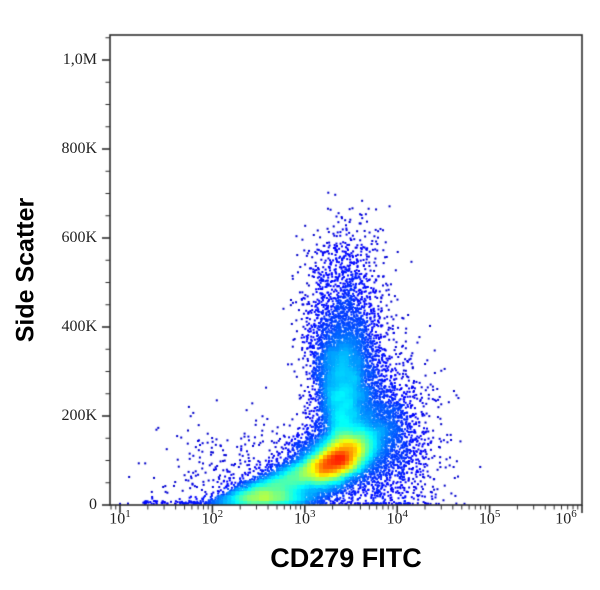 The width and height of the screenshot is (600, 590). Describe the element at coordinates (566, 518) in the screenshot. I see `x-tick-label-1e6: 10⁶` at that location.